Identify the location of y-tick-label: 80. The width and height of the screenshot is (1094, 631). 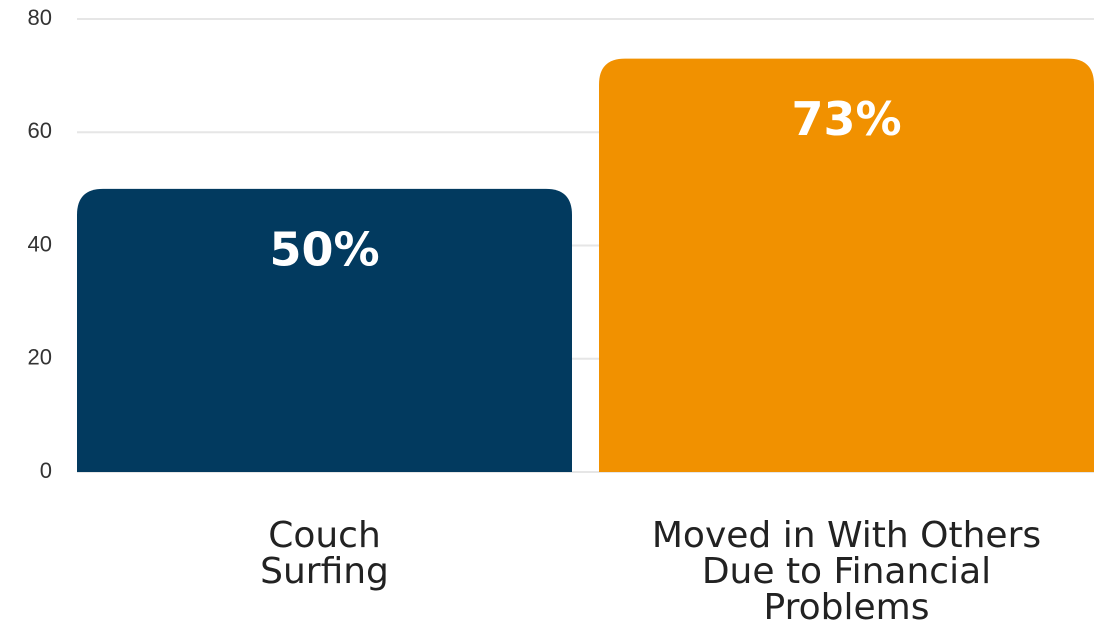
(40, 17).